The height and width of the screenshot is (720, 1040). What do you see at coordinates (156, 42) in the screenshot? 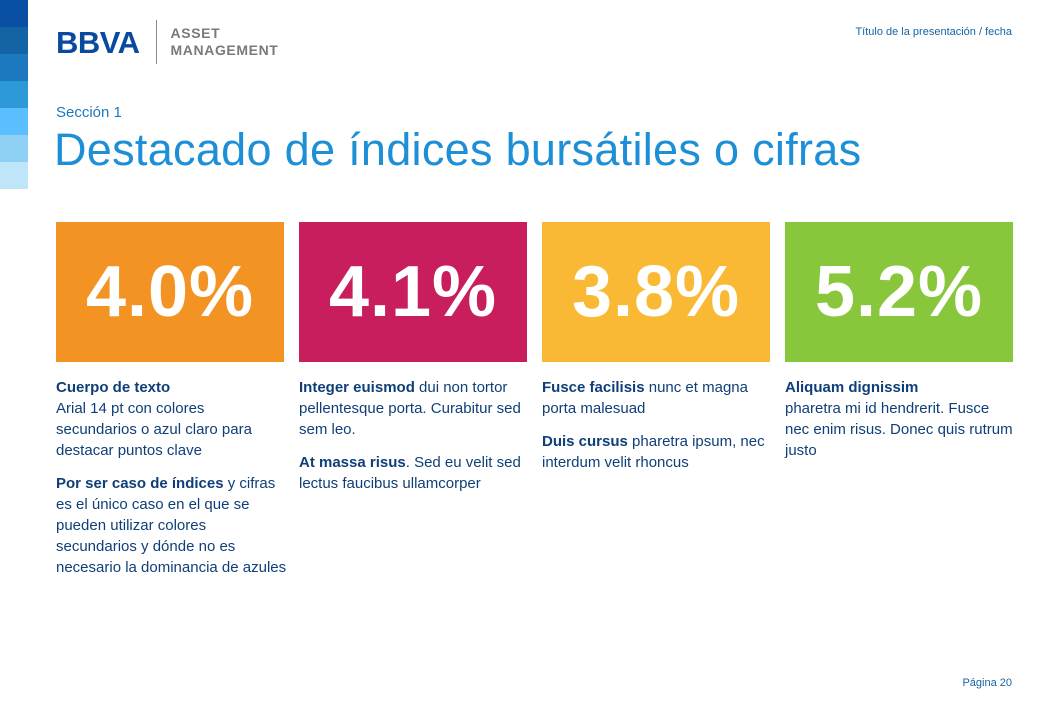
I see `logo-divider` at bounding box center [156, 42].